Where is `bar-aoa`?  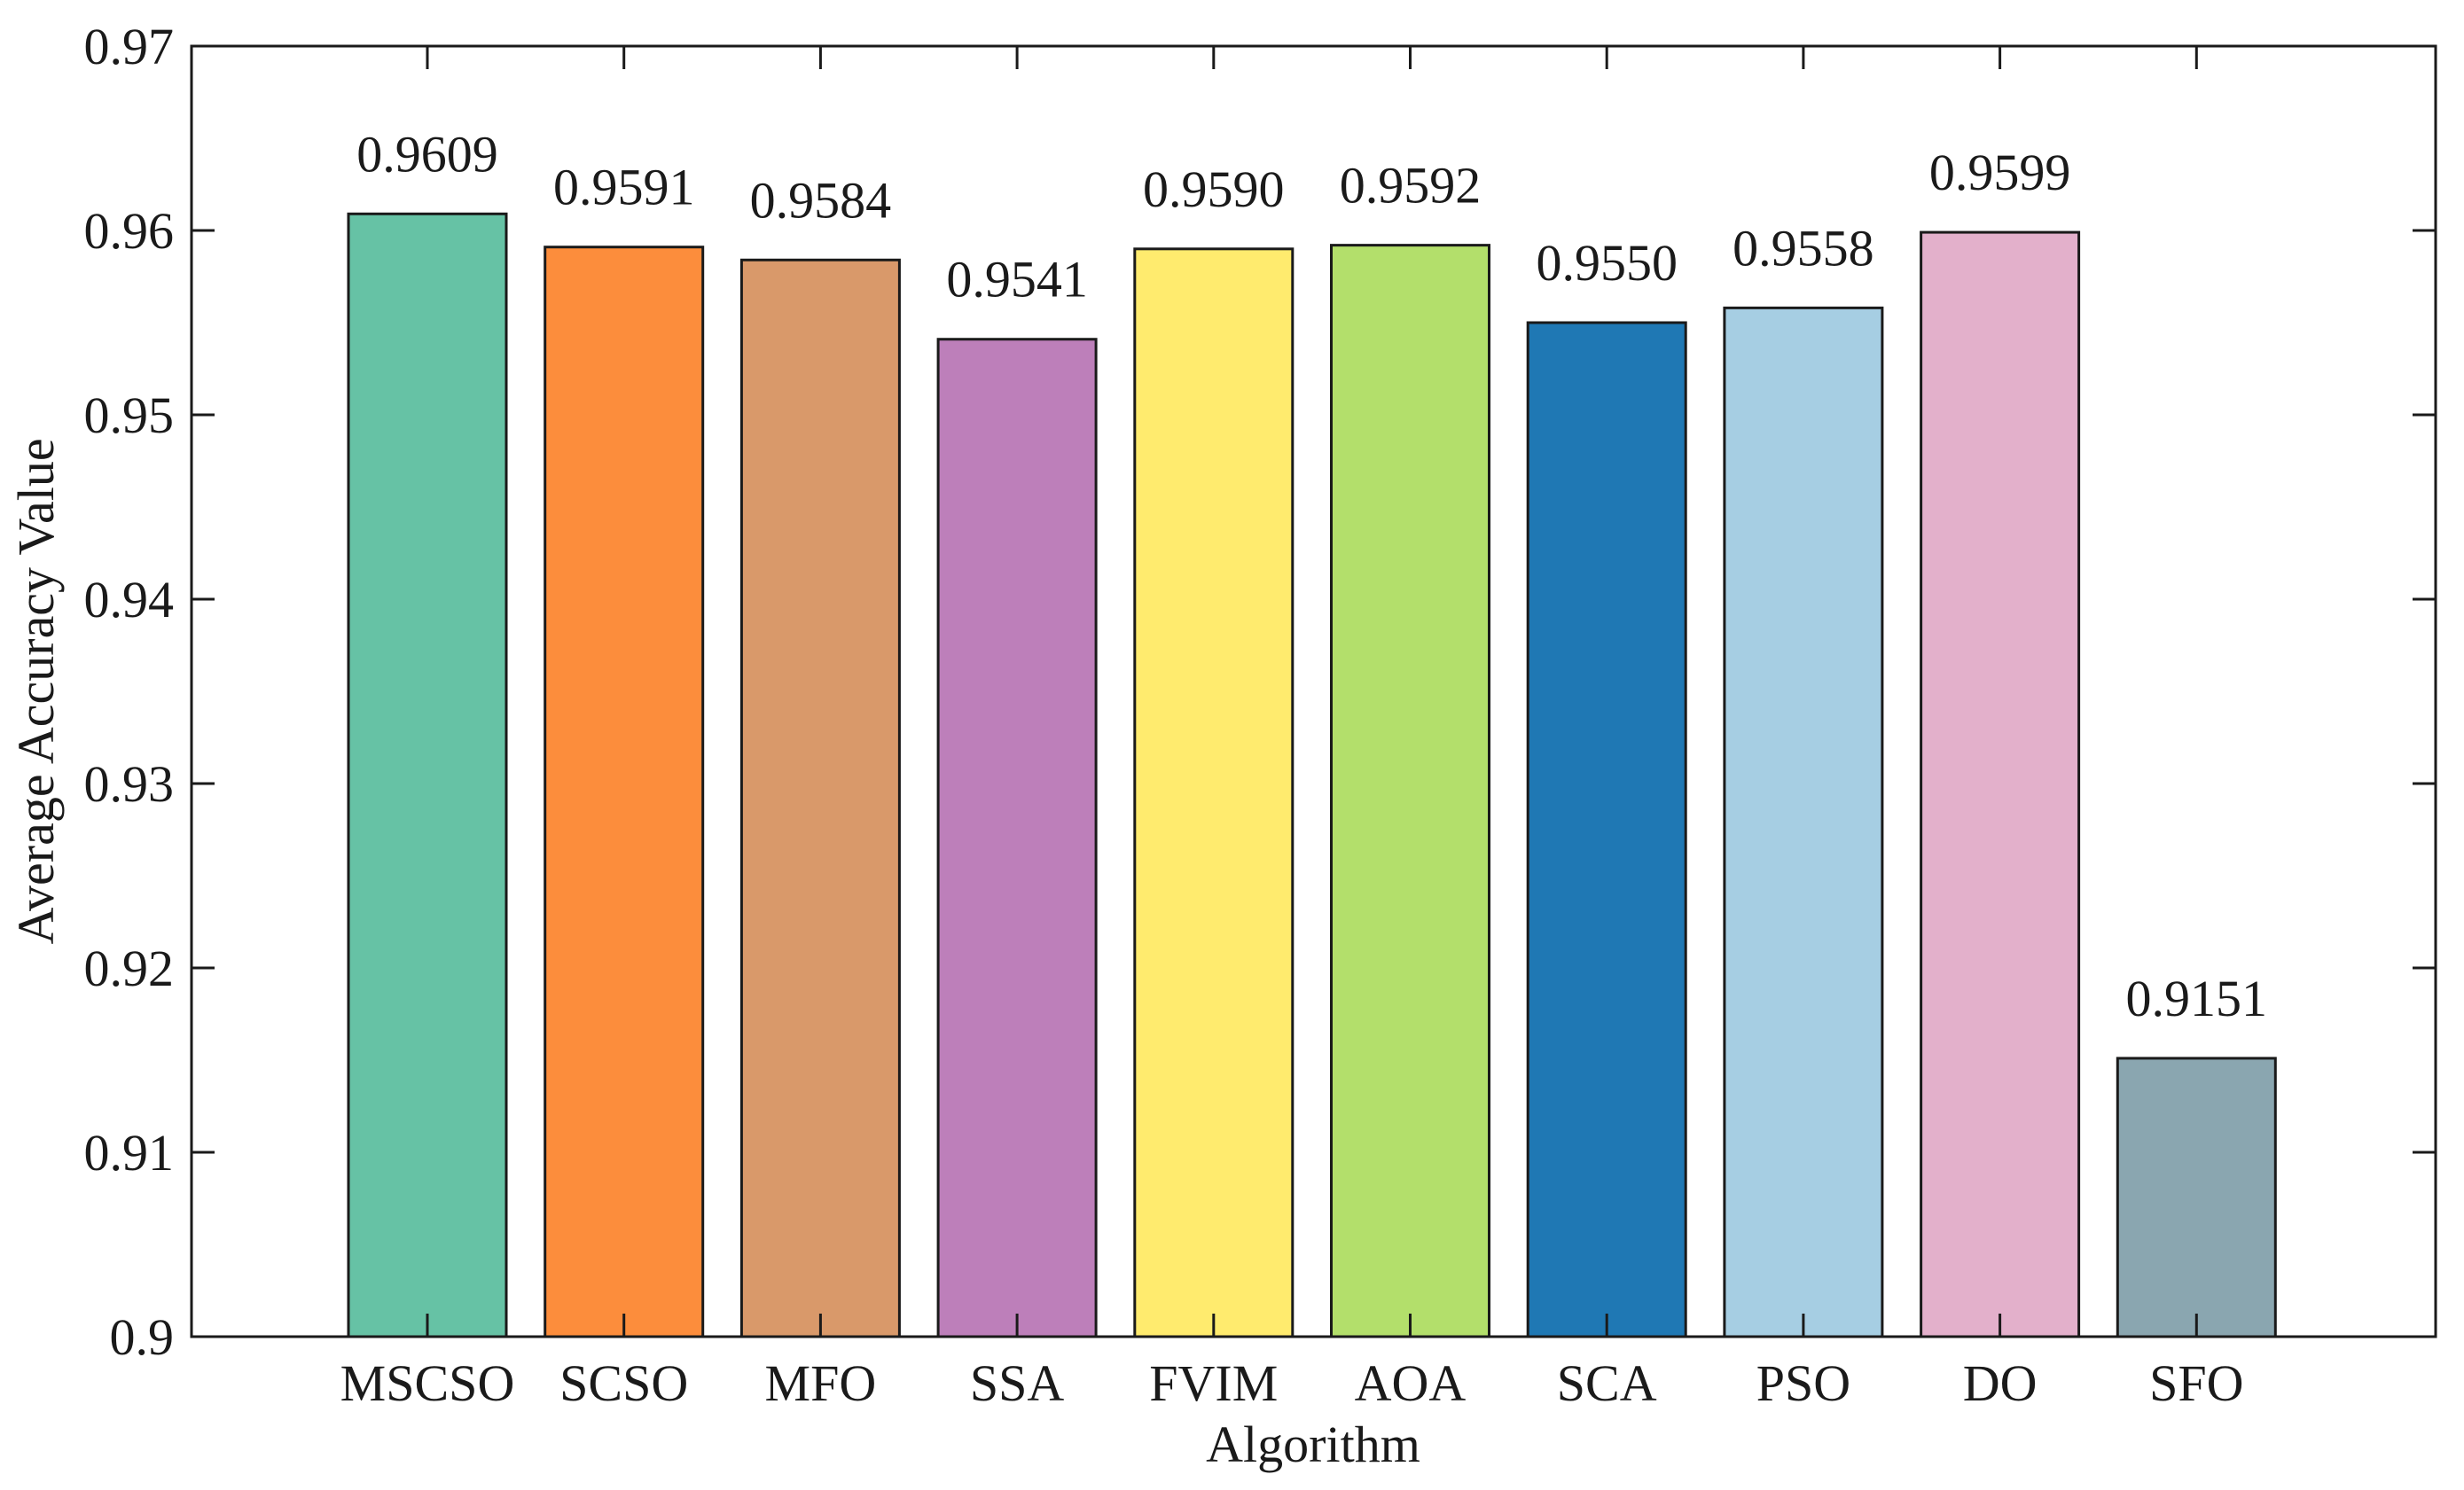
bar-aoa is located at coordinates (1410, 791).